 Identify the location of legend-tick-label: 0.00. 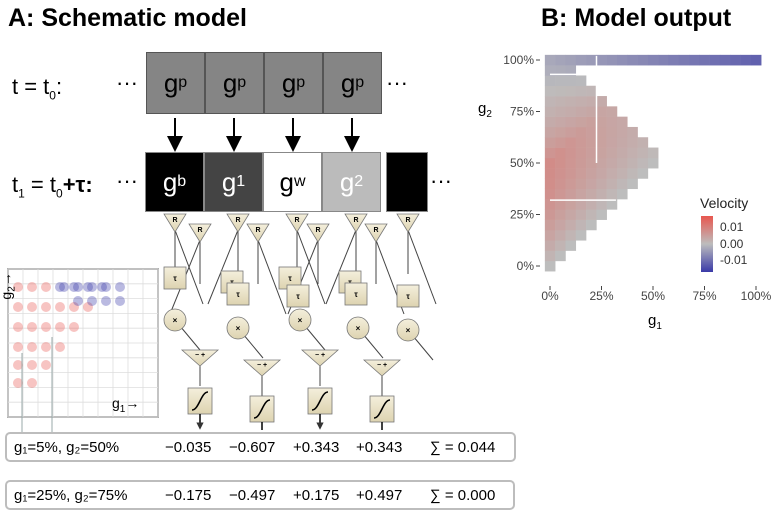
(732, 244).